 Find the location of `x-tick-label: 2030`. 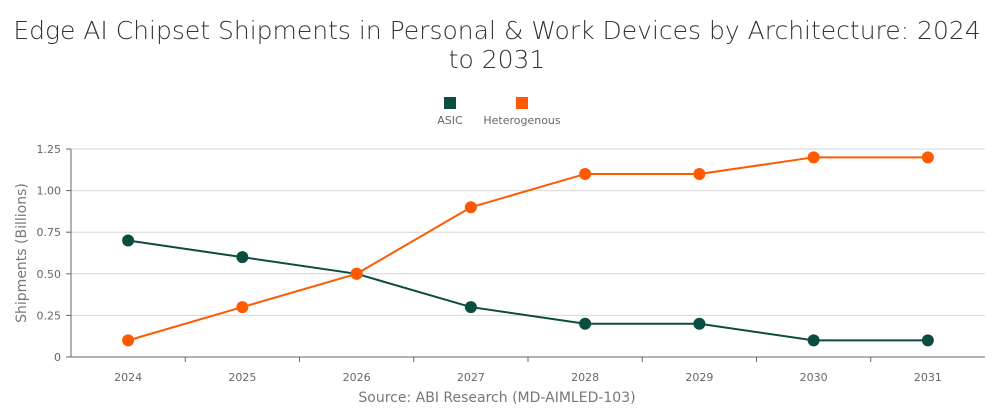

x-tick-label: 2030 is located at coordinates (814, 377).